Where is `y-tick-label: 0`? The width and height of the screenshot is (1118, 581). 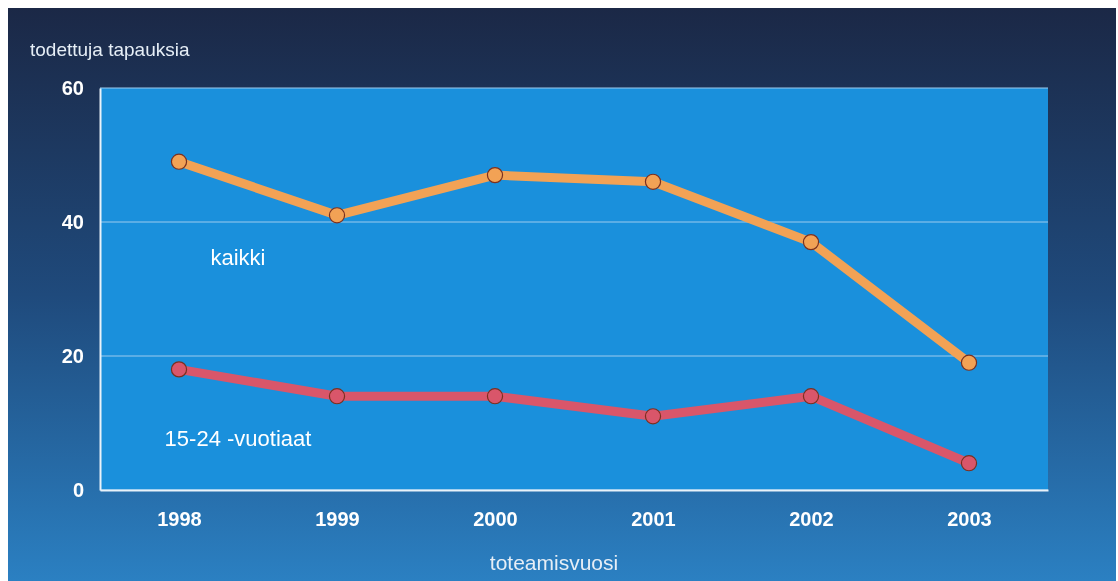 y-tick-label: 0 is located at coordinates (78, 489).